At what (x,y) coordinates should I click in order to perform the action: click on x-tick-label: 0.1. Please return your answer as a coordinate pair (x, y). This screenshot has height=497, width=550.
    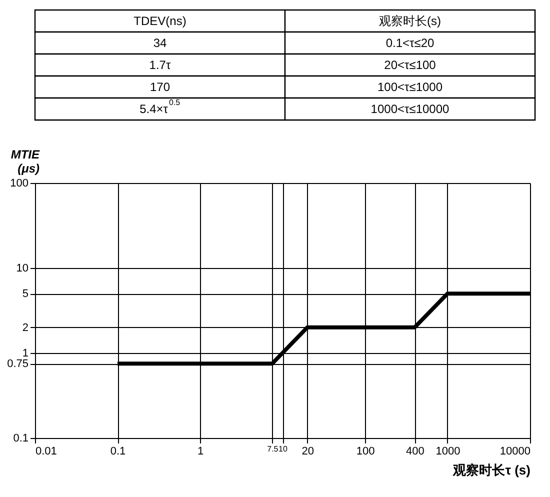
    Looking at the image, I should click on (118, 452).